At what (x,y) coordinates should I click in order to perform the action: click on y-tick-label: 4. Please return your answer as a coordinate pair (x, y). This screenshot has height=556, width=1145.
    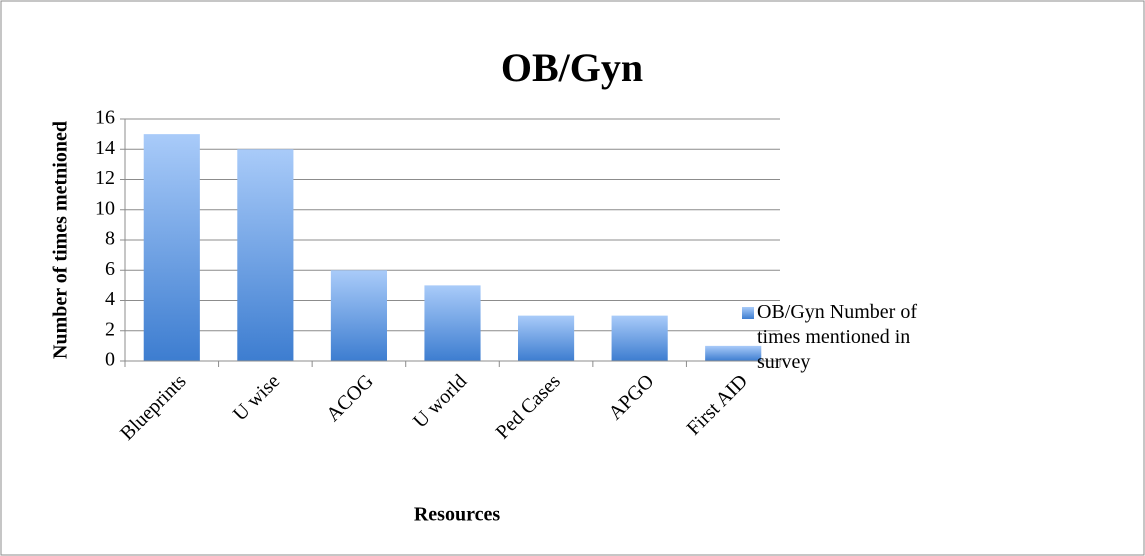
    Looking at the image, I should click on (110, 299).